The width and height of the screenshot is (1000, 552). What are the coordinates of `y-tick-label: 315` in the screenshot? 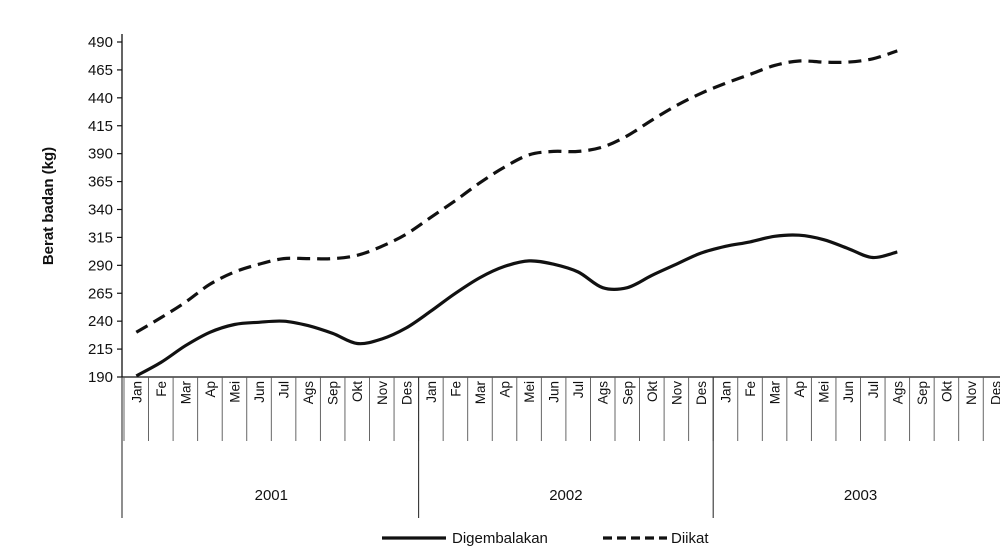 It's located at (100, 237).